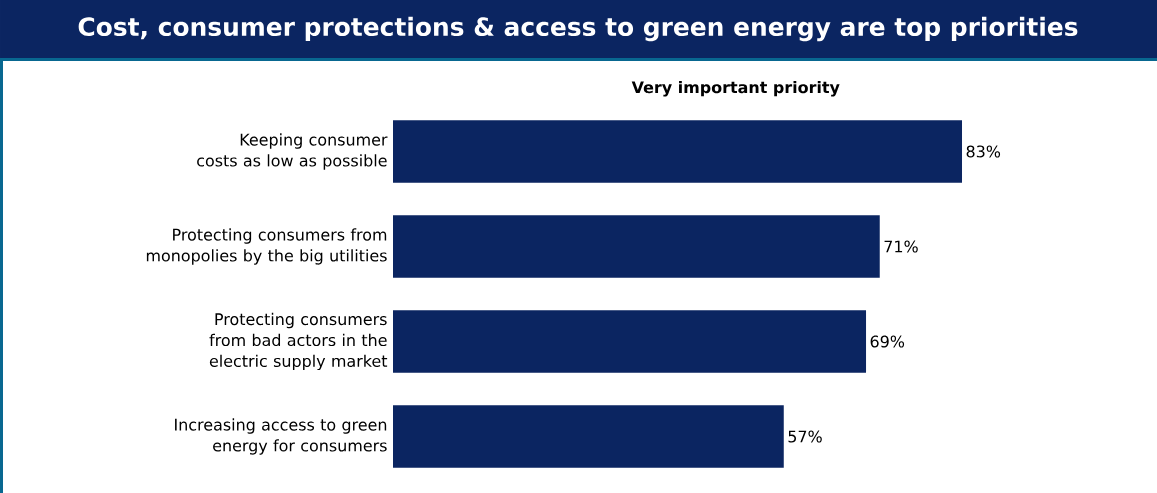 The width and height of the screenshot is (1157, 493). Describe the element at coordinates (292, 151) in the screenshot. I see `y-tick-label: Keeping consumer costs as low as possible` at that location.